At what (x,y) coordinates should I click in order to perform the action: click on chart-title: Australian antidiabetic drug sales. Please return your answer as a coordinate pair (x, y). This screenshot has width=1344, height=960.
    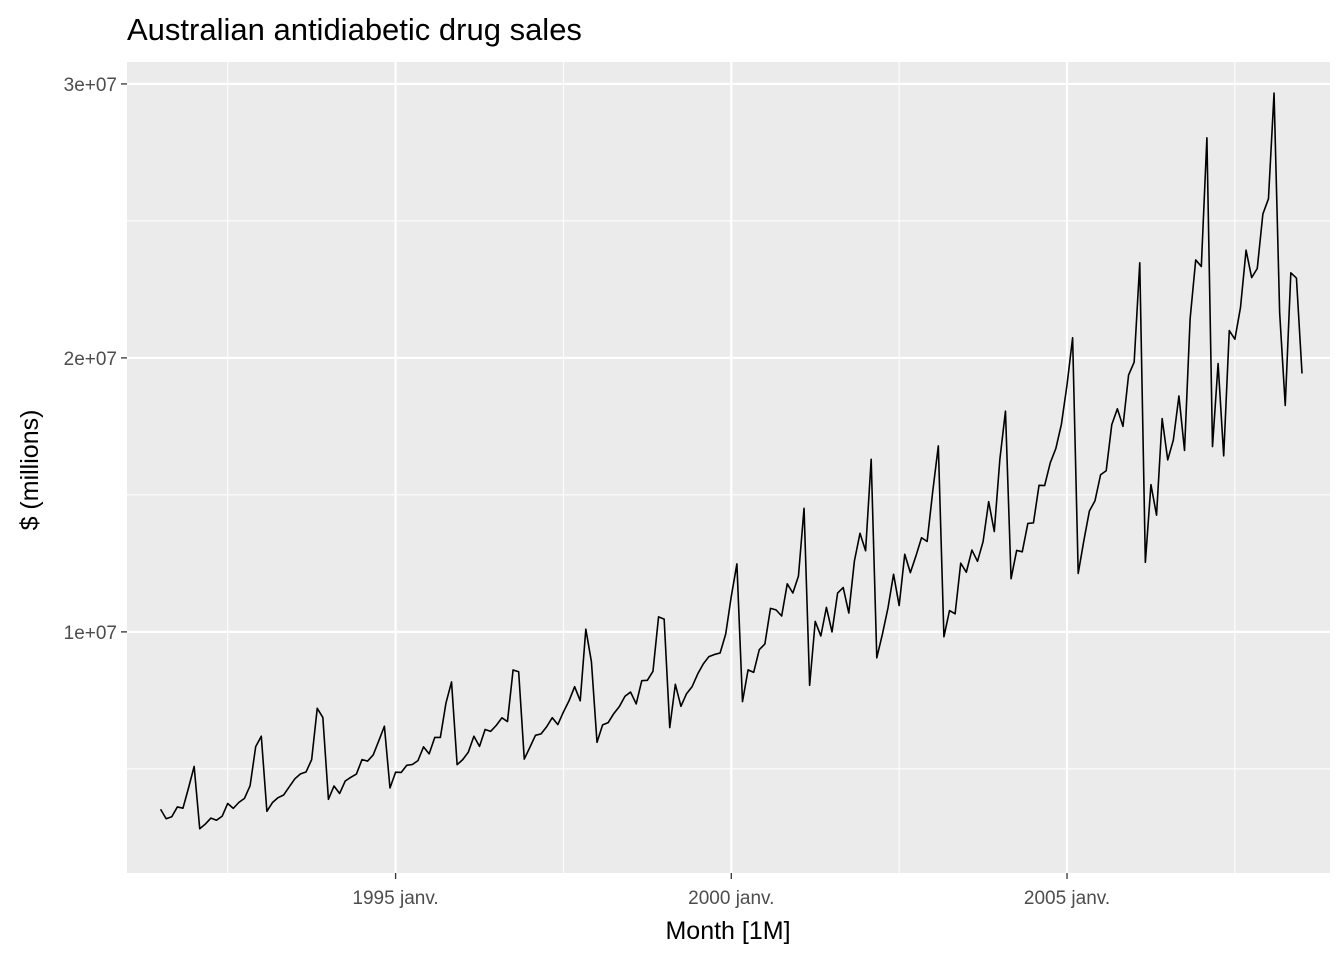
    Looking at the image, I should click on (354, 29).